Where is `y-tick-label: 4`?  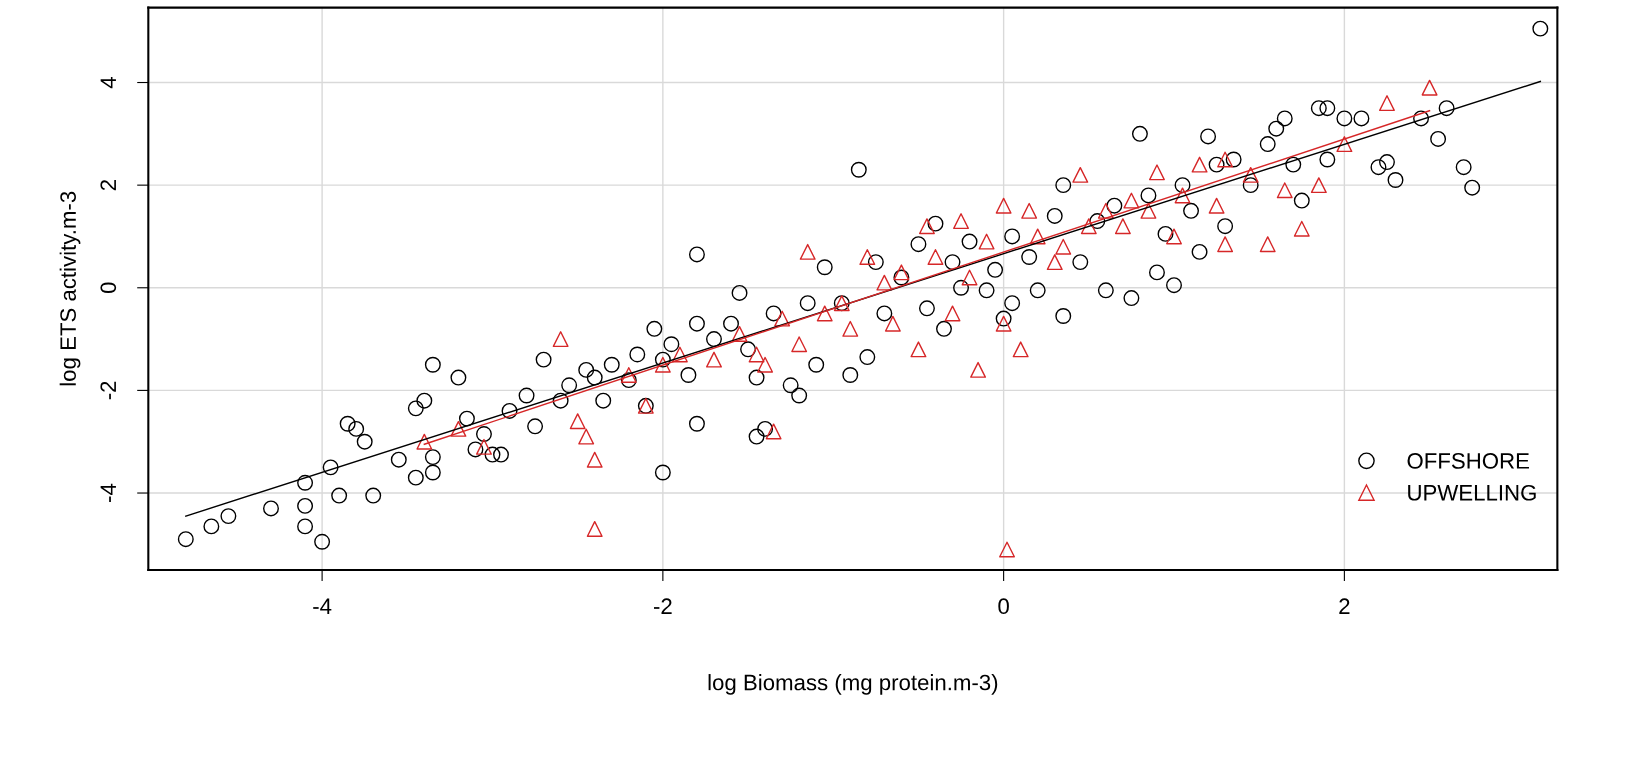 y-tick-label: 4 is located at coordinates (108, 82).